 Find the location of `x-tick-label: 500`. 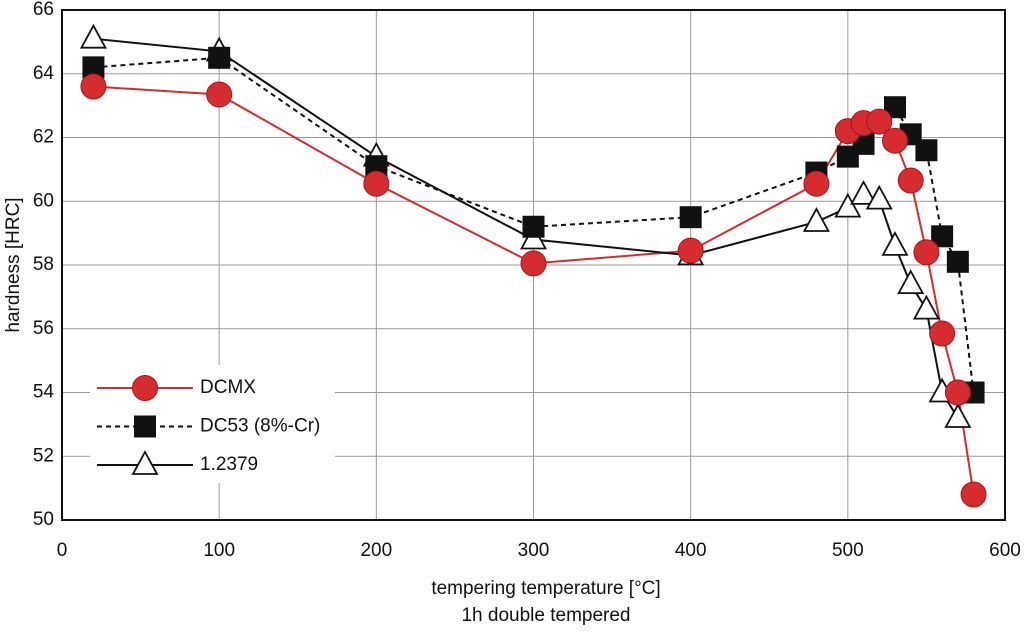

x-tick-label: 500 is located at coordinates (848, 550).